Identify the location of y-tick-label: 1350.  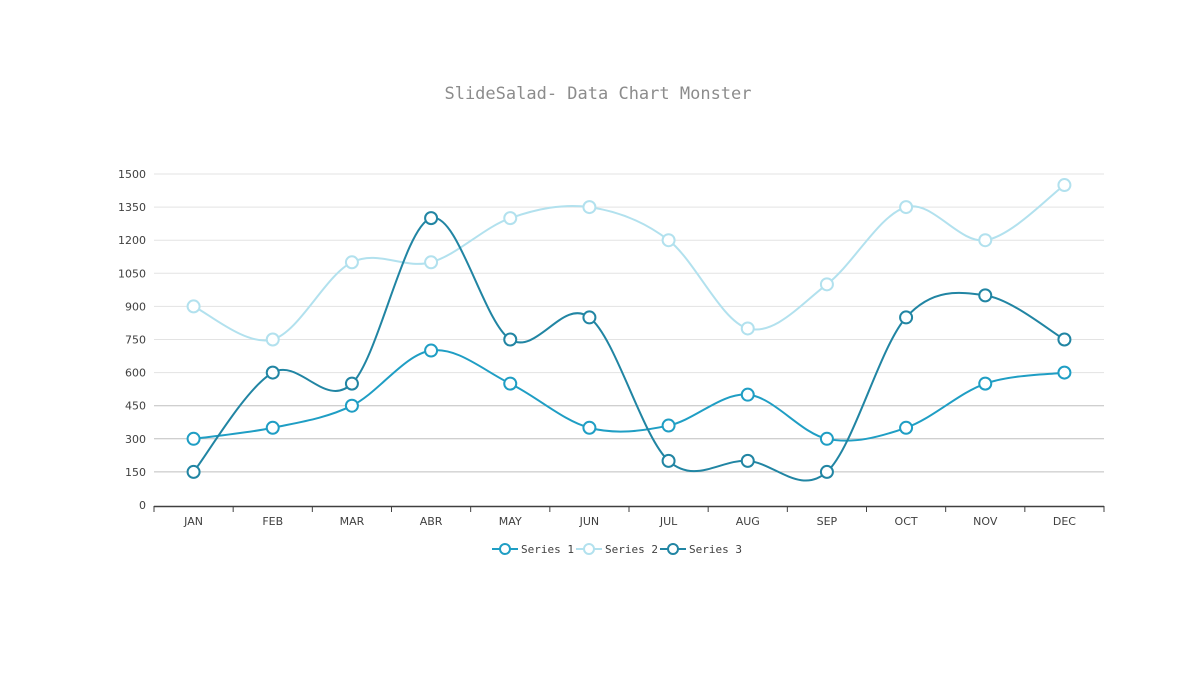
(132, 207).